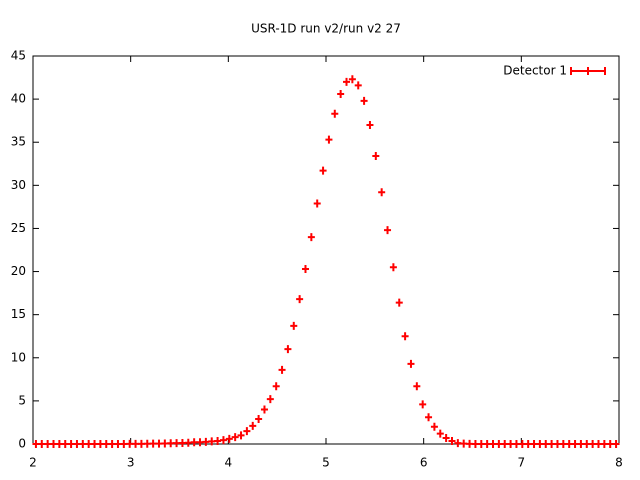 This screenshot has height=480, width=640. Describe the element at coordinates (326, 463) in the screenshot. I see `x-tick-label: 5` at that location.